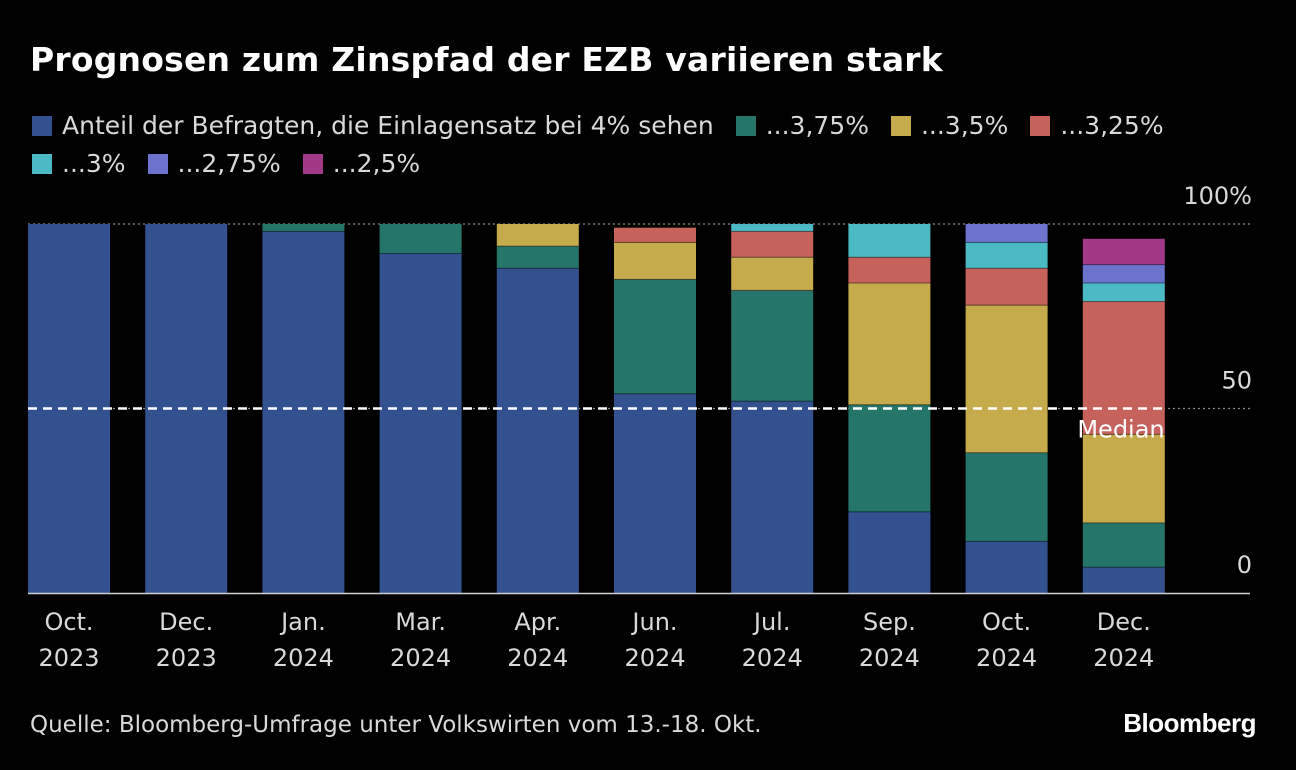 The width and height of the screenshot is (1296, 770). Describe the element at coordinates (653, 622) in the screenshot. I see `x-tick-label: Jun.` at that location.